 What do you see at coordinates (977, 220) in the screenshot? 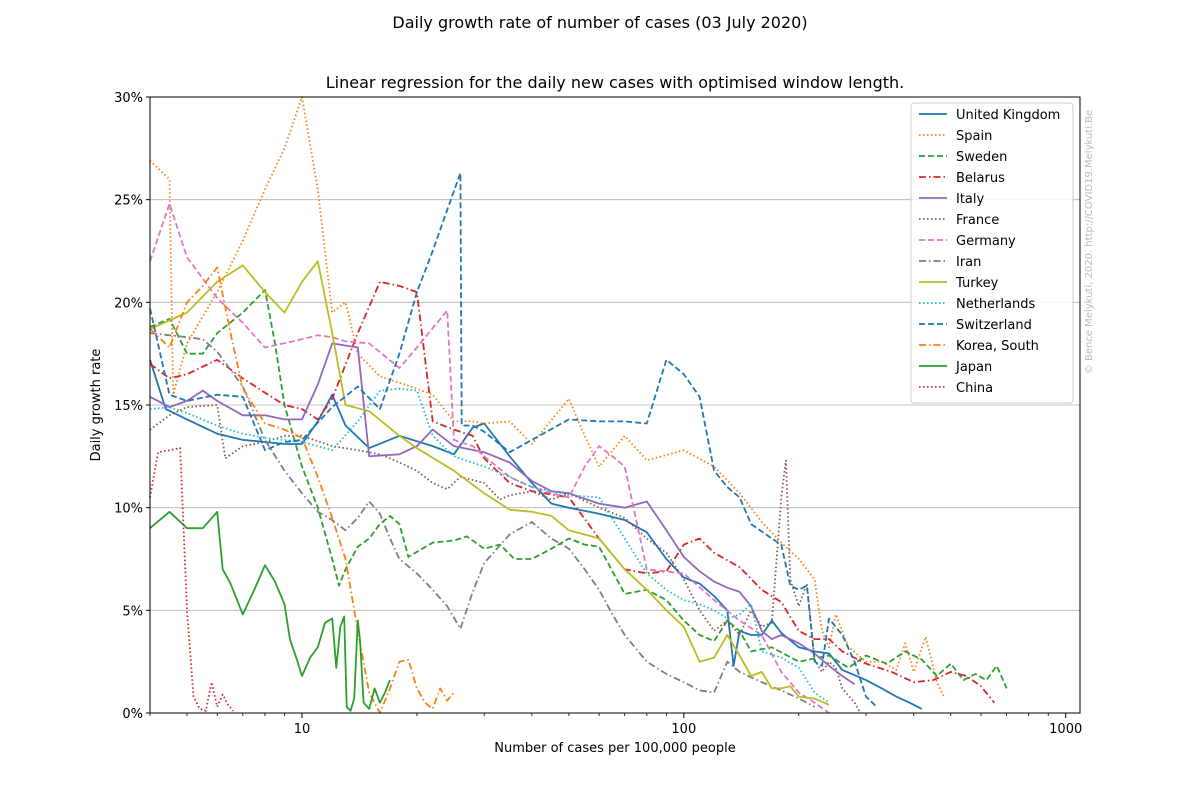
I see `legend-label: France` at bounding box center [977, 220].